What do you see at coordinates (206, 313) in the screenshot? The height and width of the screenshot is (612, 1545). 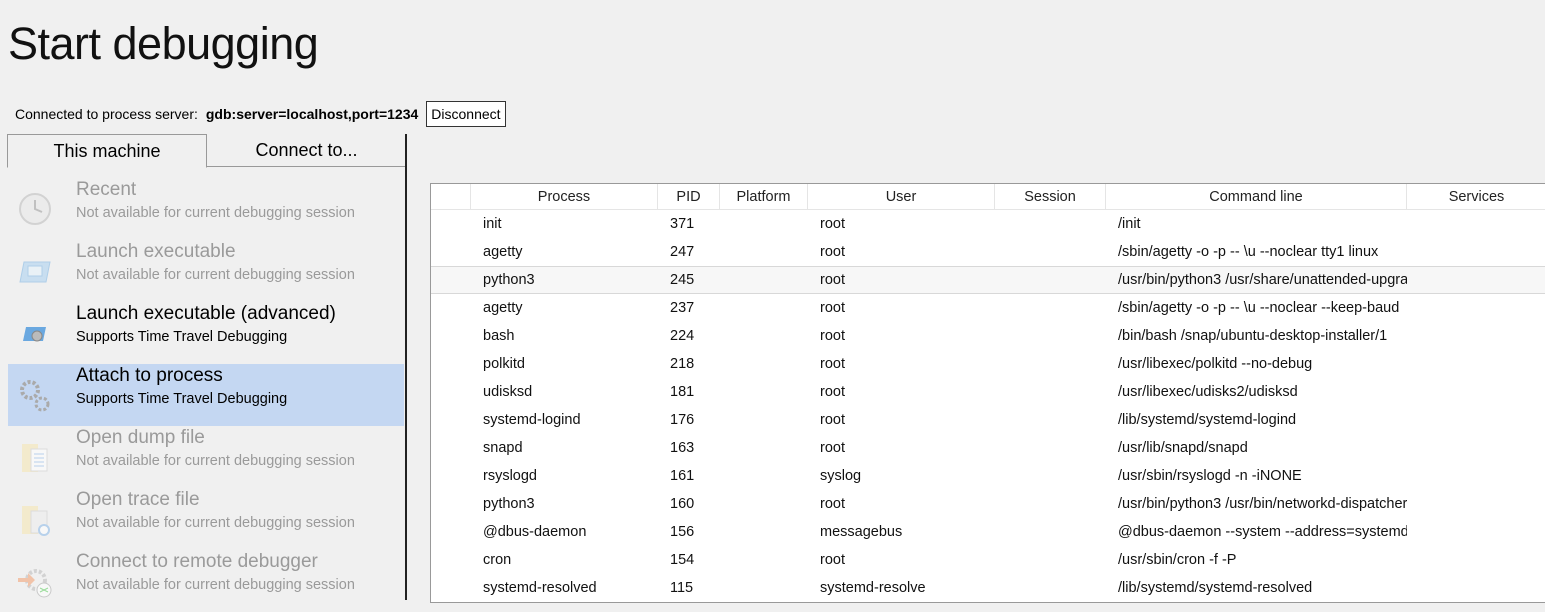 I see `option-title: Launch executable (advanced)` at bounding box center [206, 313].